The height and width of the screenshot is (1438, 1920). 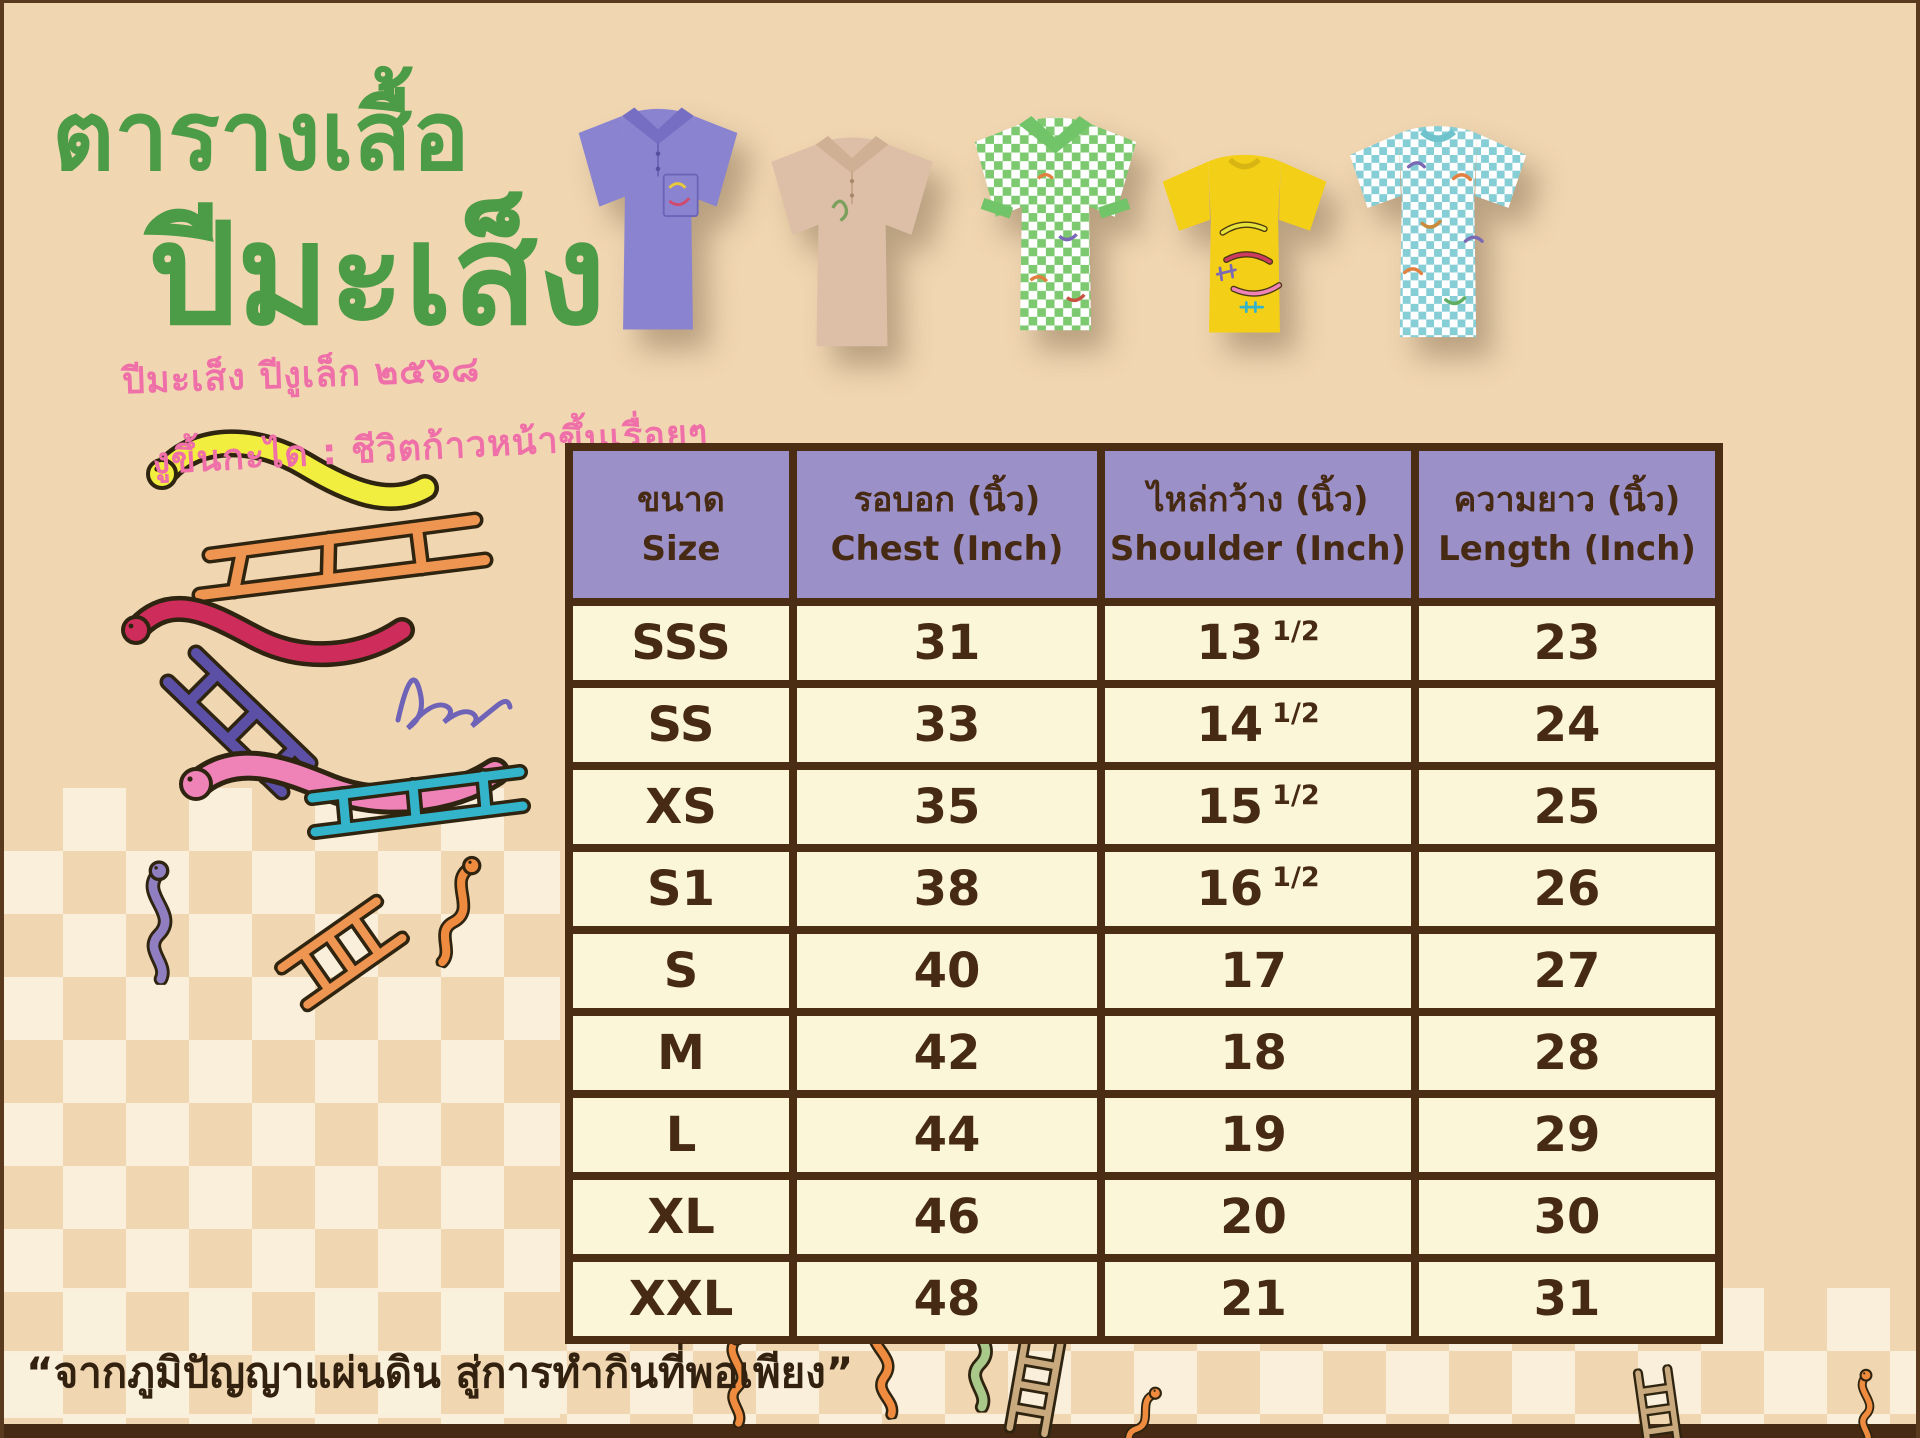 I want to click on small-brown-ladder-icon, so click(x=1657, y=1400).